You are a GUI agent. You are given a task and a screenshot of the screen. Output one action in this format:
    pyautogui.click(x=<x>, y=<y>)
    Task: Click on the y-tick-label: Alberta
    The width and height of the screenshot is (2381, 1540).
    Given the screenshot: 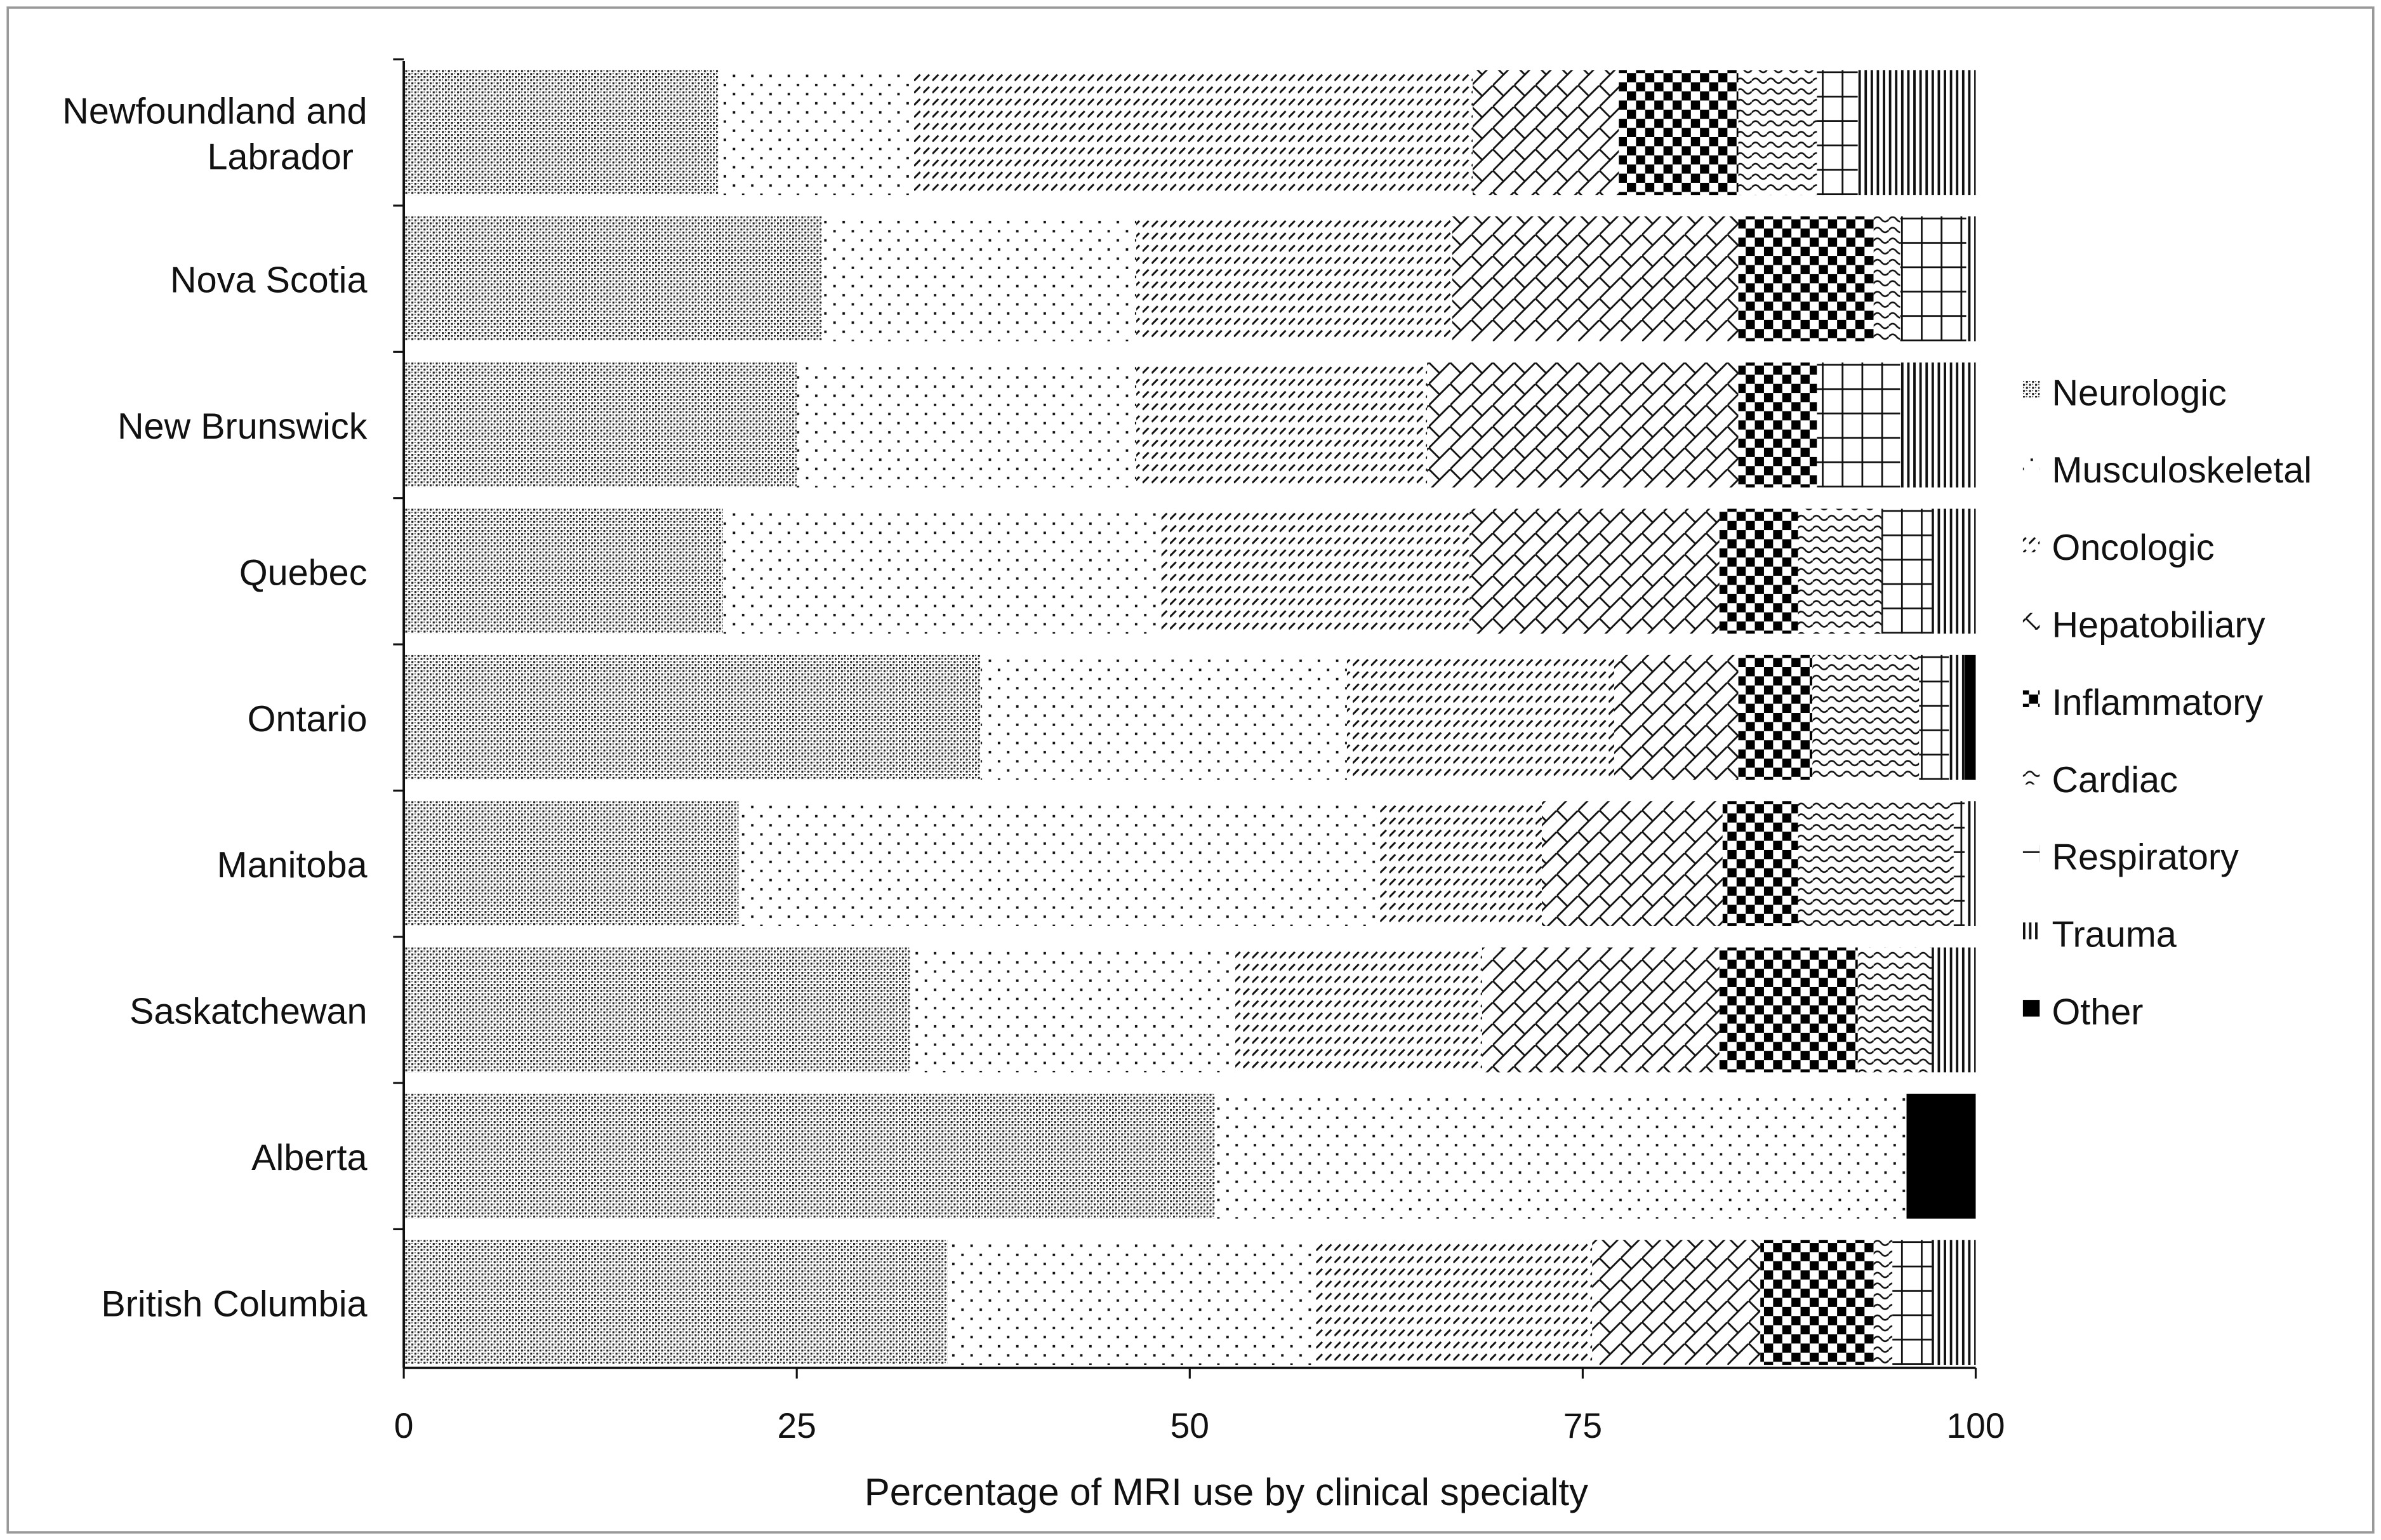 What is the action you would take?
    pyautogui.click(x=309, y=1158)
    